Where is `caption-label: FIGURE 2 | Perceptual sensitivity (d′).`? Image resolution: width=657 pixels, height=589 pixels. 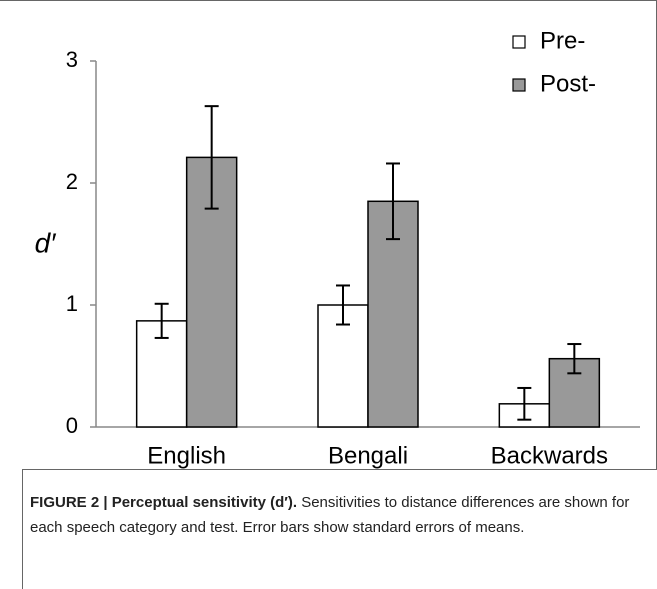
caption-label: FIGURE 2 | Perceptual sensitivity (d′). is located at coordinates (164, 502).